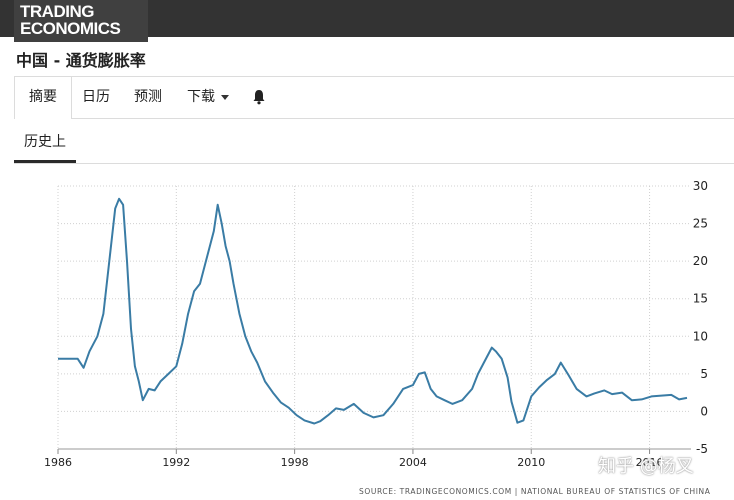 Image resolution: width=734 pixels, height=500 pixels. I want to click on chevron-down-icon, so click(225, 97).